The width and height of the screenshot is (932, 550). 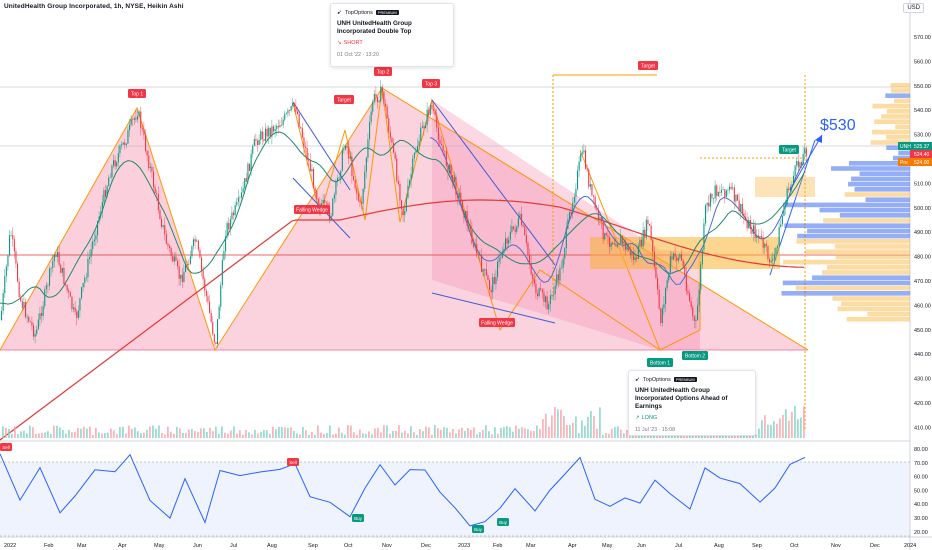 I want to click on falling-wedge1-flag, so click(x=312, y=209).